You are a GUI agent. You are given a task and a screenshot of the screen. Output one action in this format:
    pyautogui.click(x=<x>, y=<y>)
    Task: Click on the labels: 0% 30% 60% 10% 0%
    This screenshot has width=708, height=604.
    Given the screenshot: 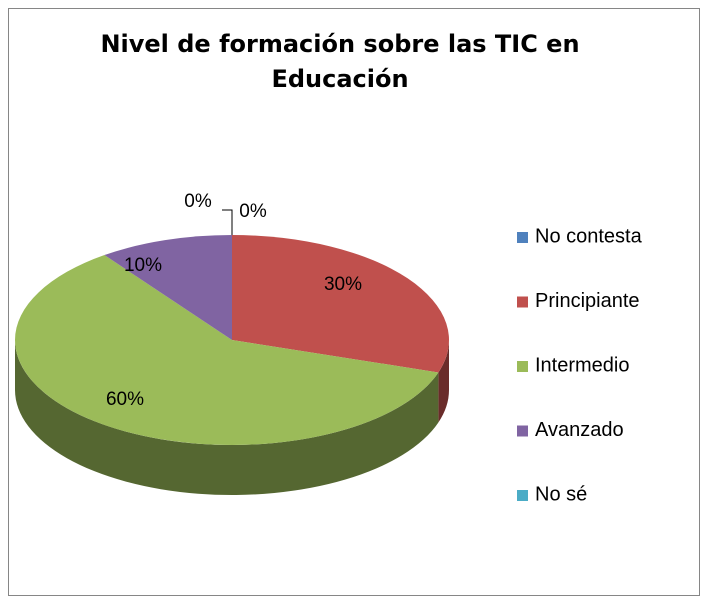 What is the action you would take?
    pyautogui.click(x=234, y=300)
    